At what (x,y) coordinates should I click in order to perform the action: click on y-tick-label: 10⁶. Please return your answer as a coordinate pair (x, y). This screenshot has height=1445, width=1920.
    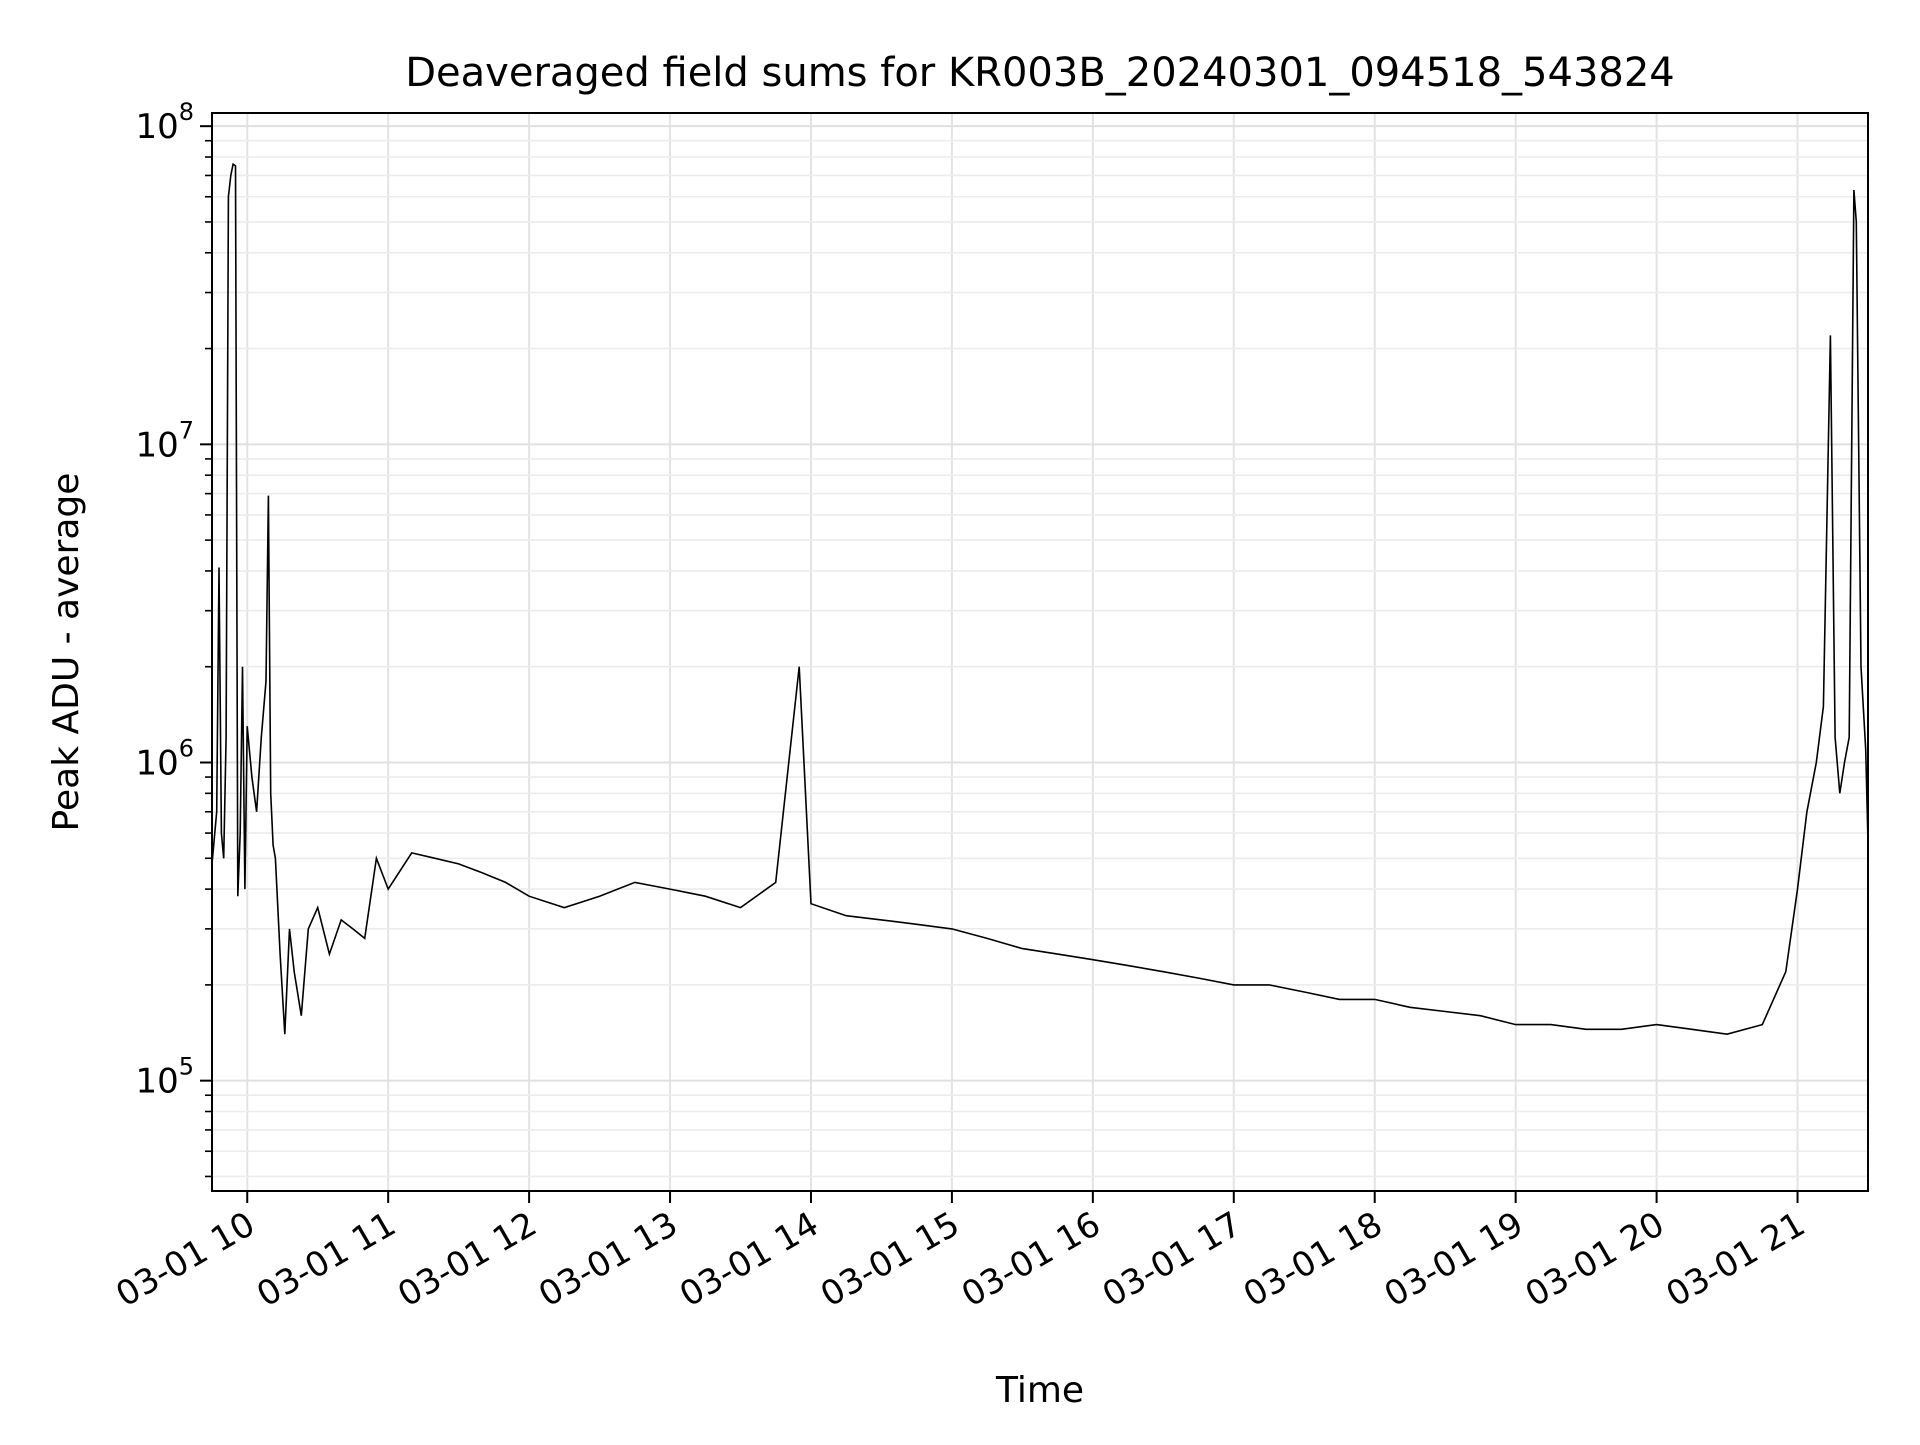
    Looking at the image, I should click on (164, 758).